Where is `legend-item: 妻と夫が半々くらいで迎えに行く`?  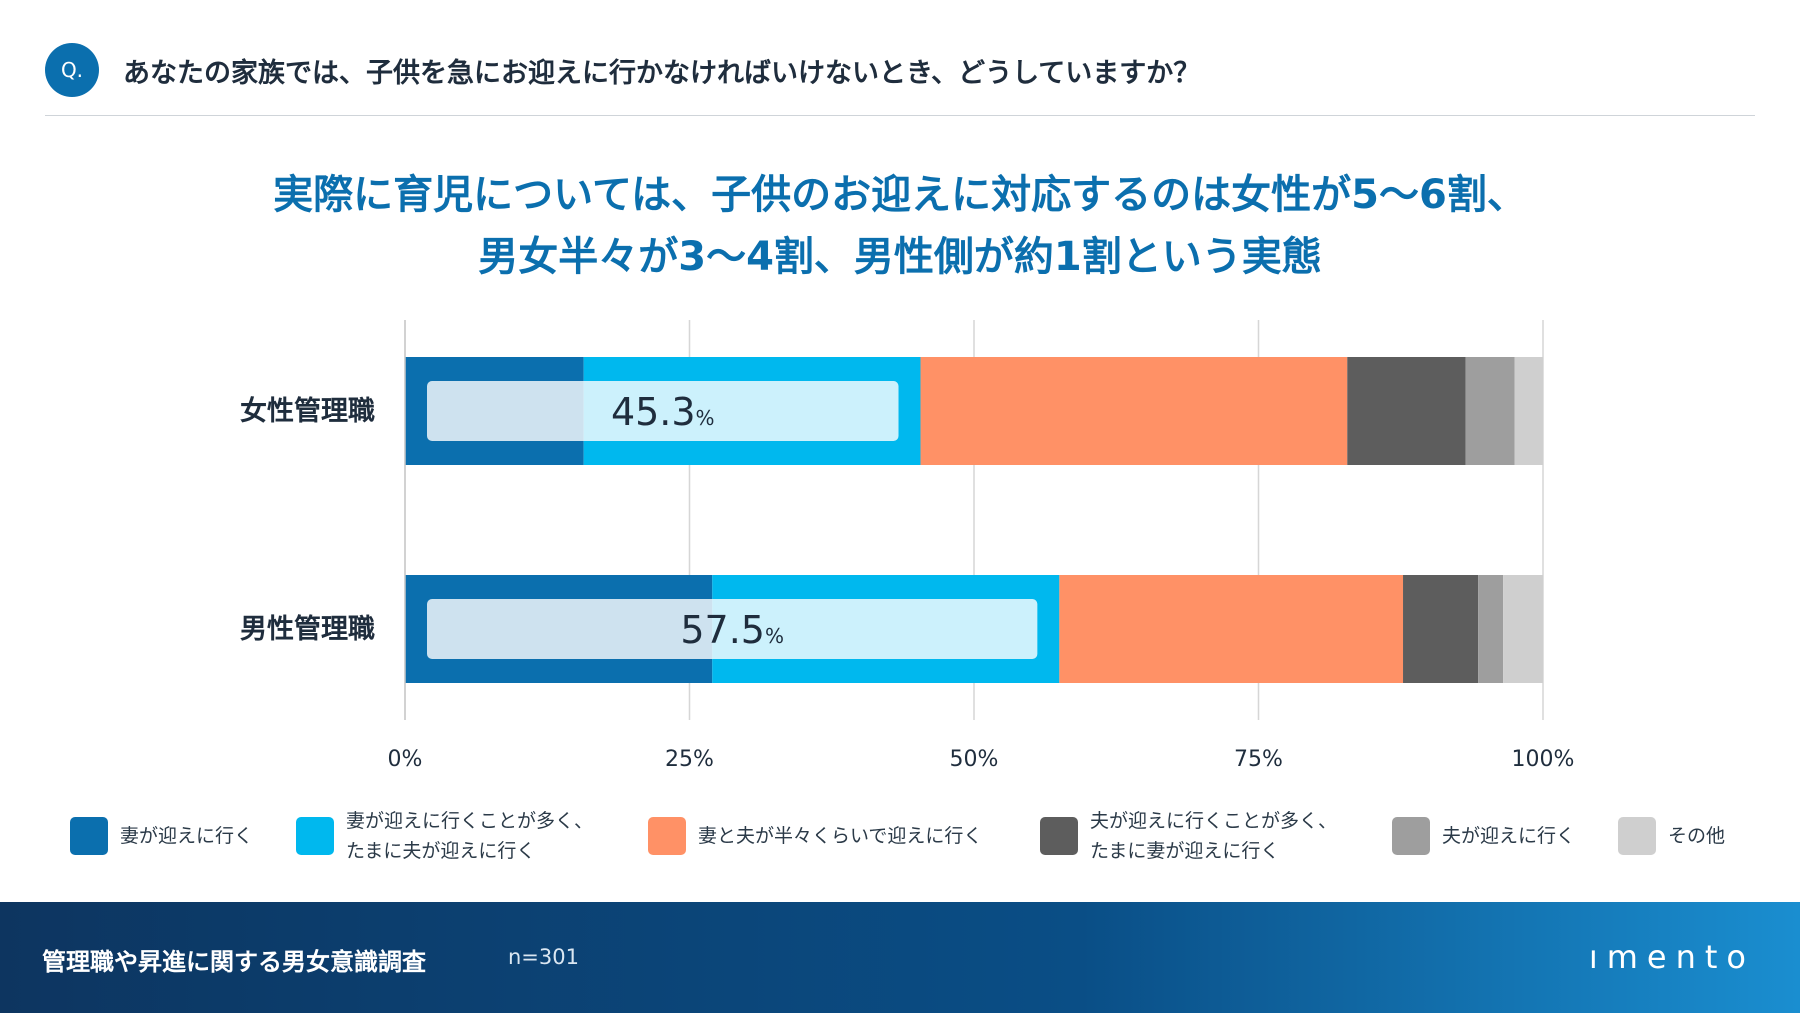 legend-item: 妻と夫が半々くらいで迎えに行く is located at coordinates (815, 836).